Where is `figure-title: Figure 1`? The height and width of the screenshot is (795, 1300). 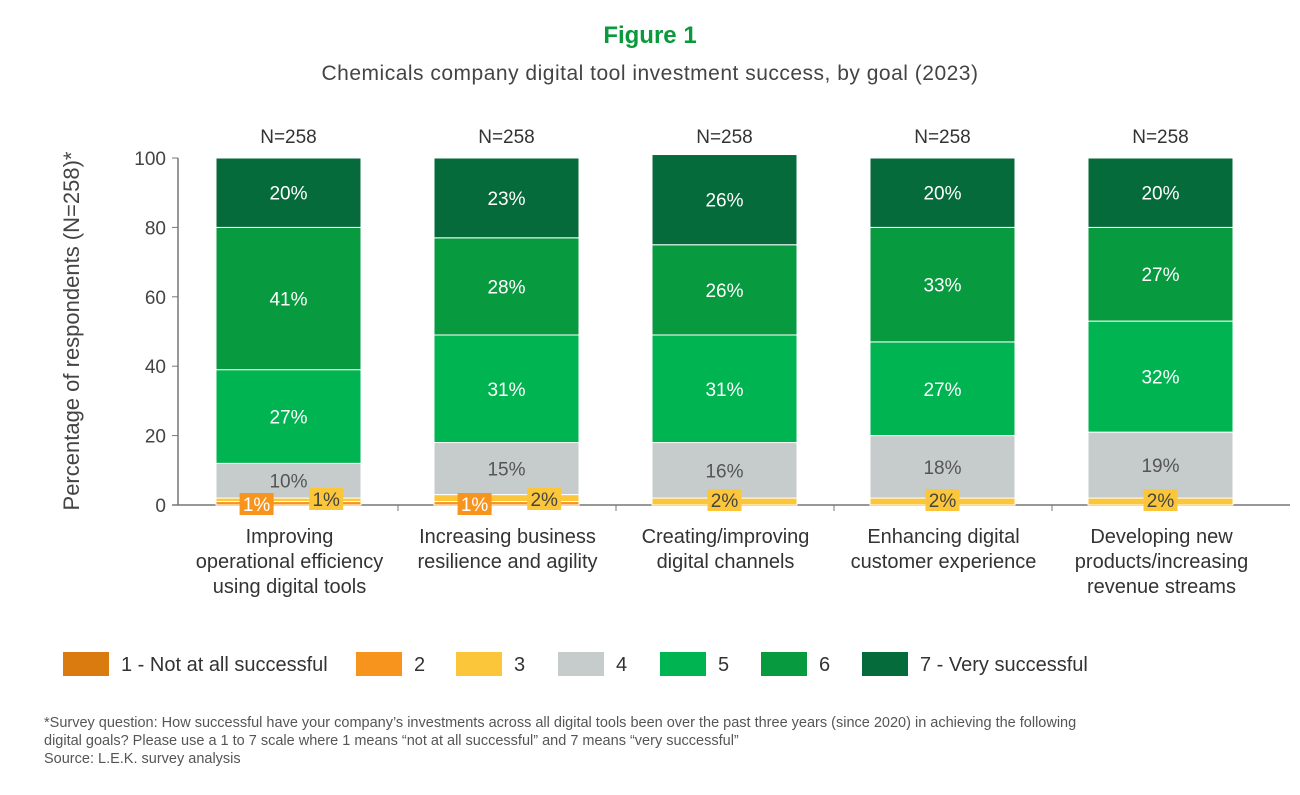
figure-title: Figure 1 is located at coordinates (650, 35).